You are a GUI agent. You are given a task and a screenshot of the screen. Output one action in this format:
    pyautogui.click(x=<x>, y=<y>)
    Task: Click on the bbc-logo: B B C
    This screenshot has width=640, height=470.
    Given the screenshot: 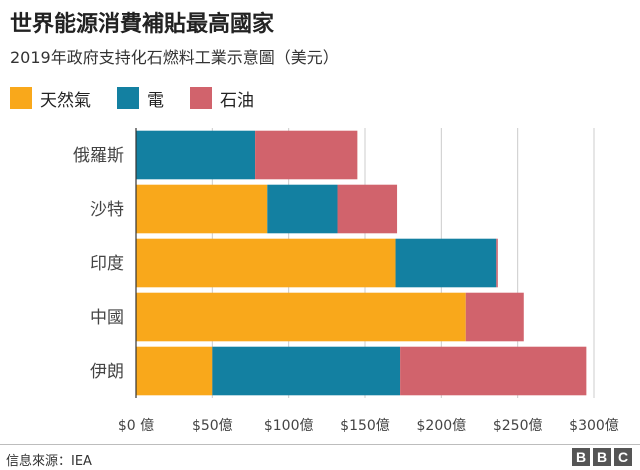 What is the action you would take?
    pyautogui.click(x=600, y=457)
    